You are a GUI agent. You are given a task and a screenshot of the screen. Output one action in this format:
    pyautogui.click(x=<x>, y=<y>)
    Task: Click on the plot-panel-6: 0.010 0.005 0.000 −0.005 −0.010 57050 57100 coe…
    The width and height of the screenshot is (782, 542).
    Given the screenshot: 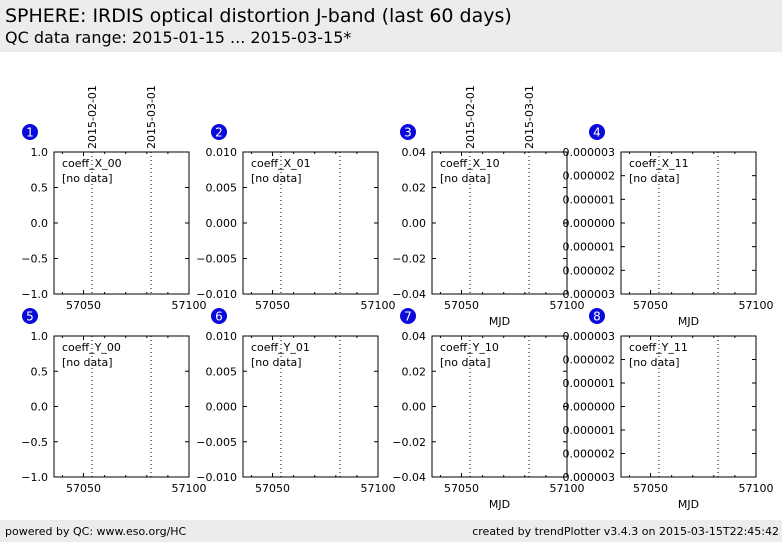 What is the action you would take?
    pyautogui.click(x=296, y=401)
    